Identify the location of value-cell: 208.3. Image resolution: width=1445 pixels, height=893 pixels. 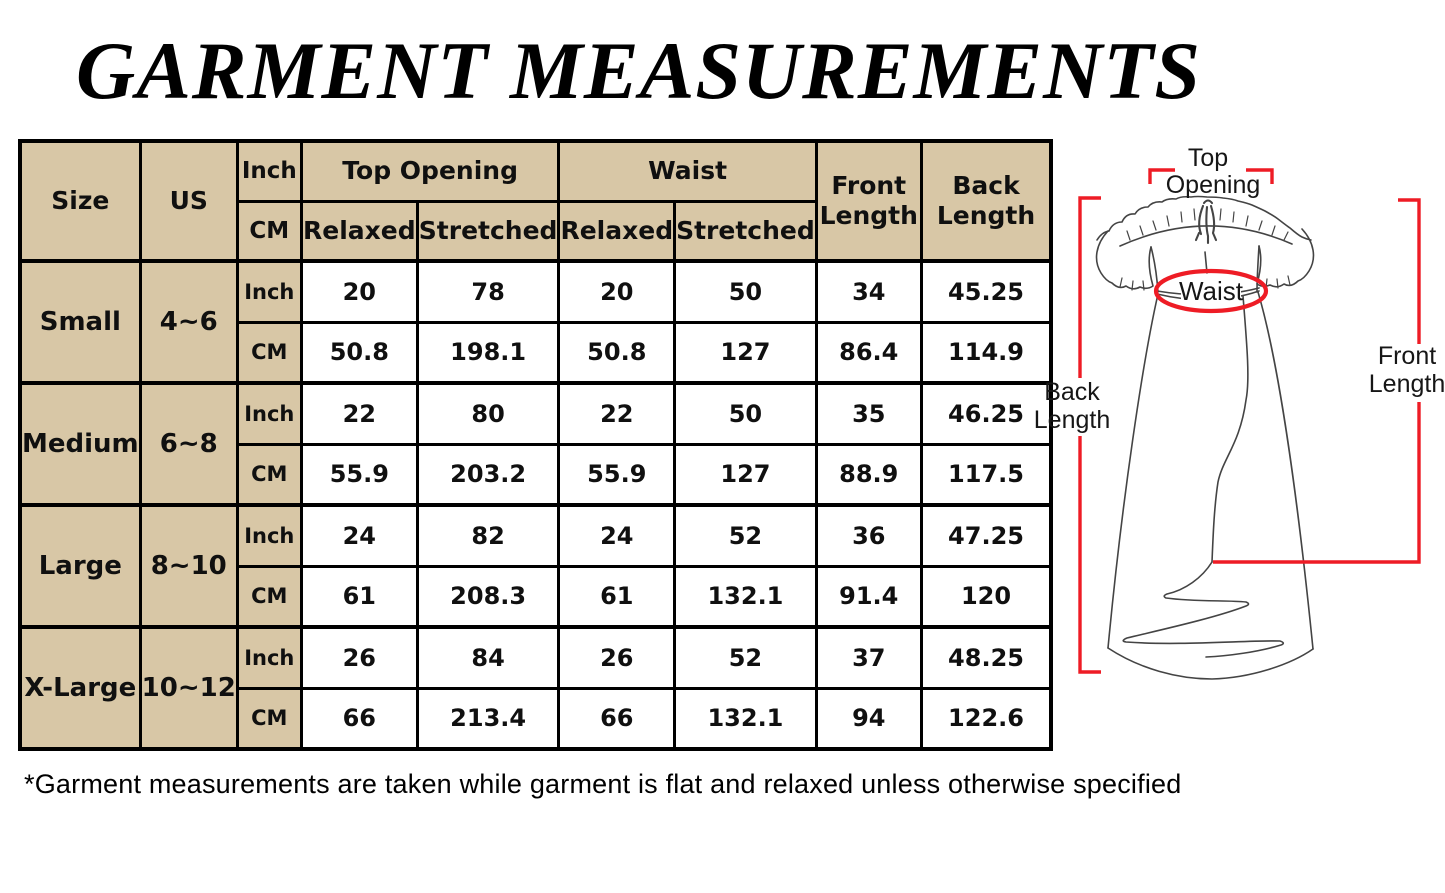
(488, 596).